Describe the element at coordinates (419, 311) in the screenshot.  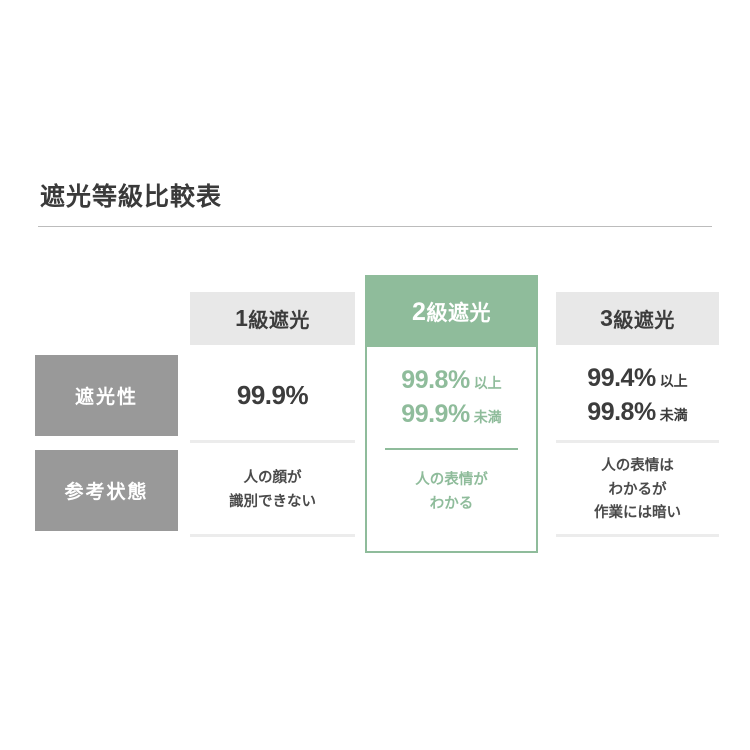
I see `column-header-grade-2-number: 2` at that location.